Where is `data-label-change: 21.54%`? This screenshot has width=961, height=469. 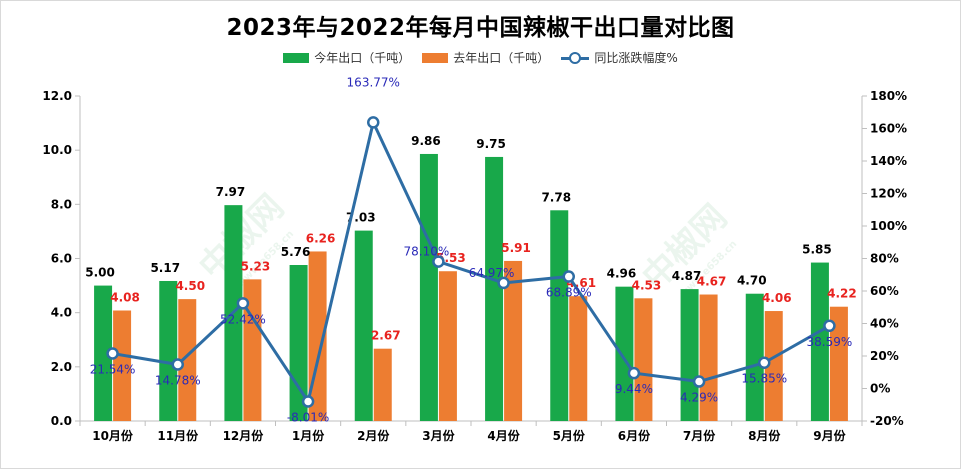
data-label-change: 21.54% is located at coordinates (113, 369).